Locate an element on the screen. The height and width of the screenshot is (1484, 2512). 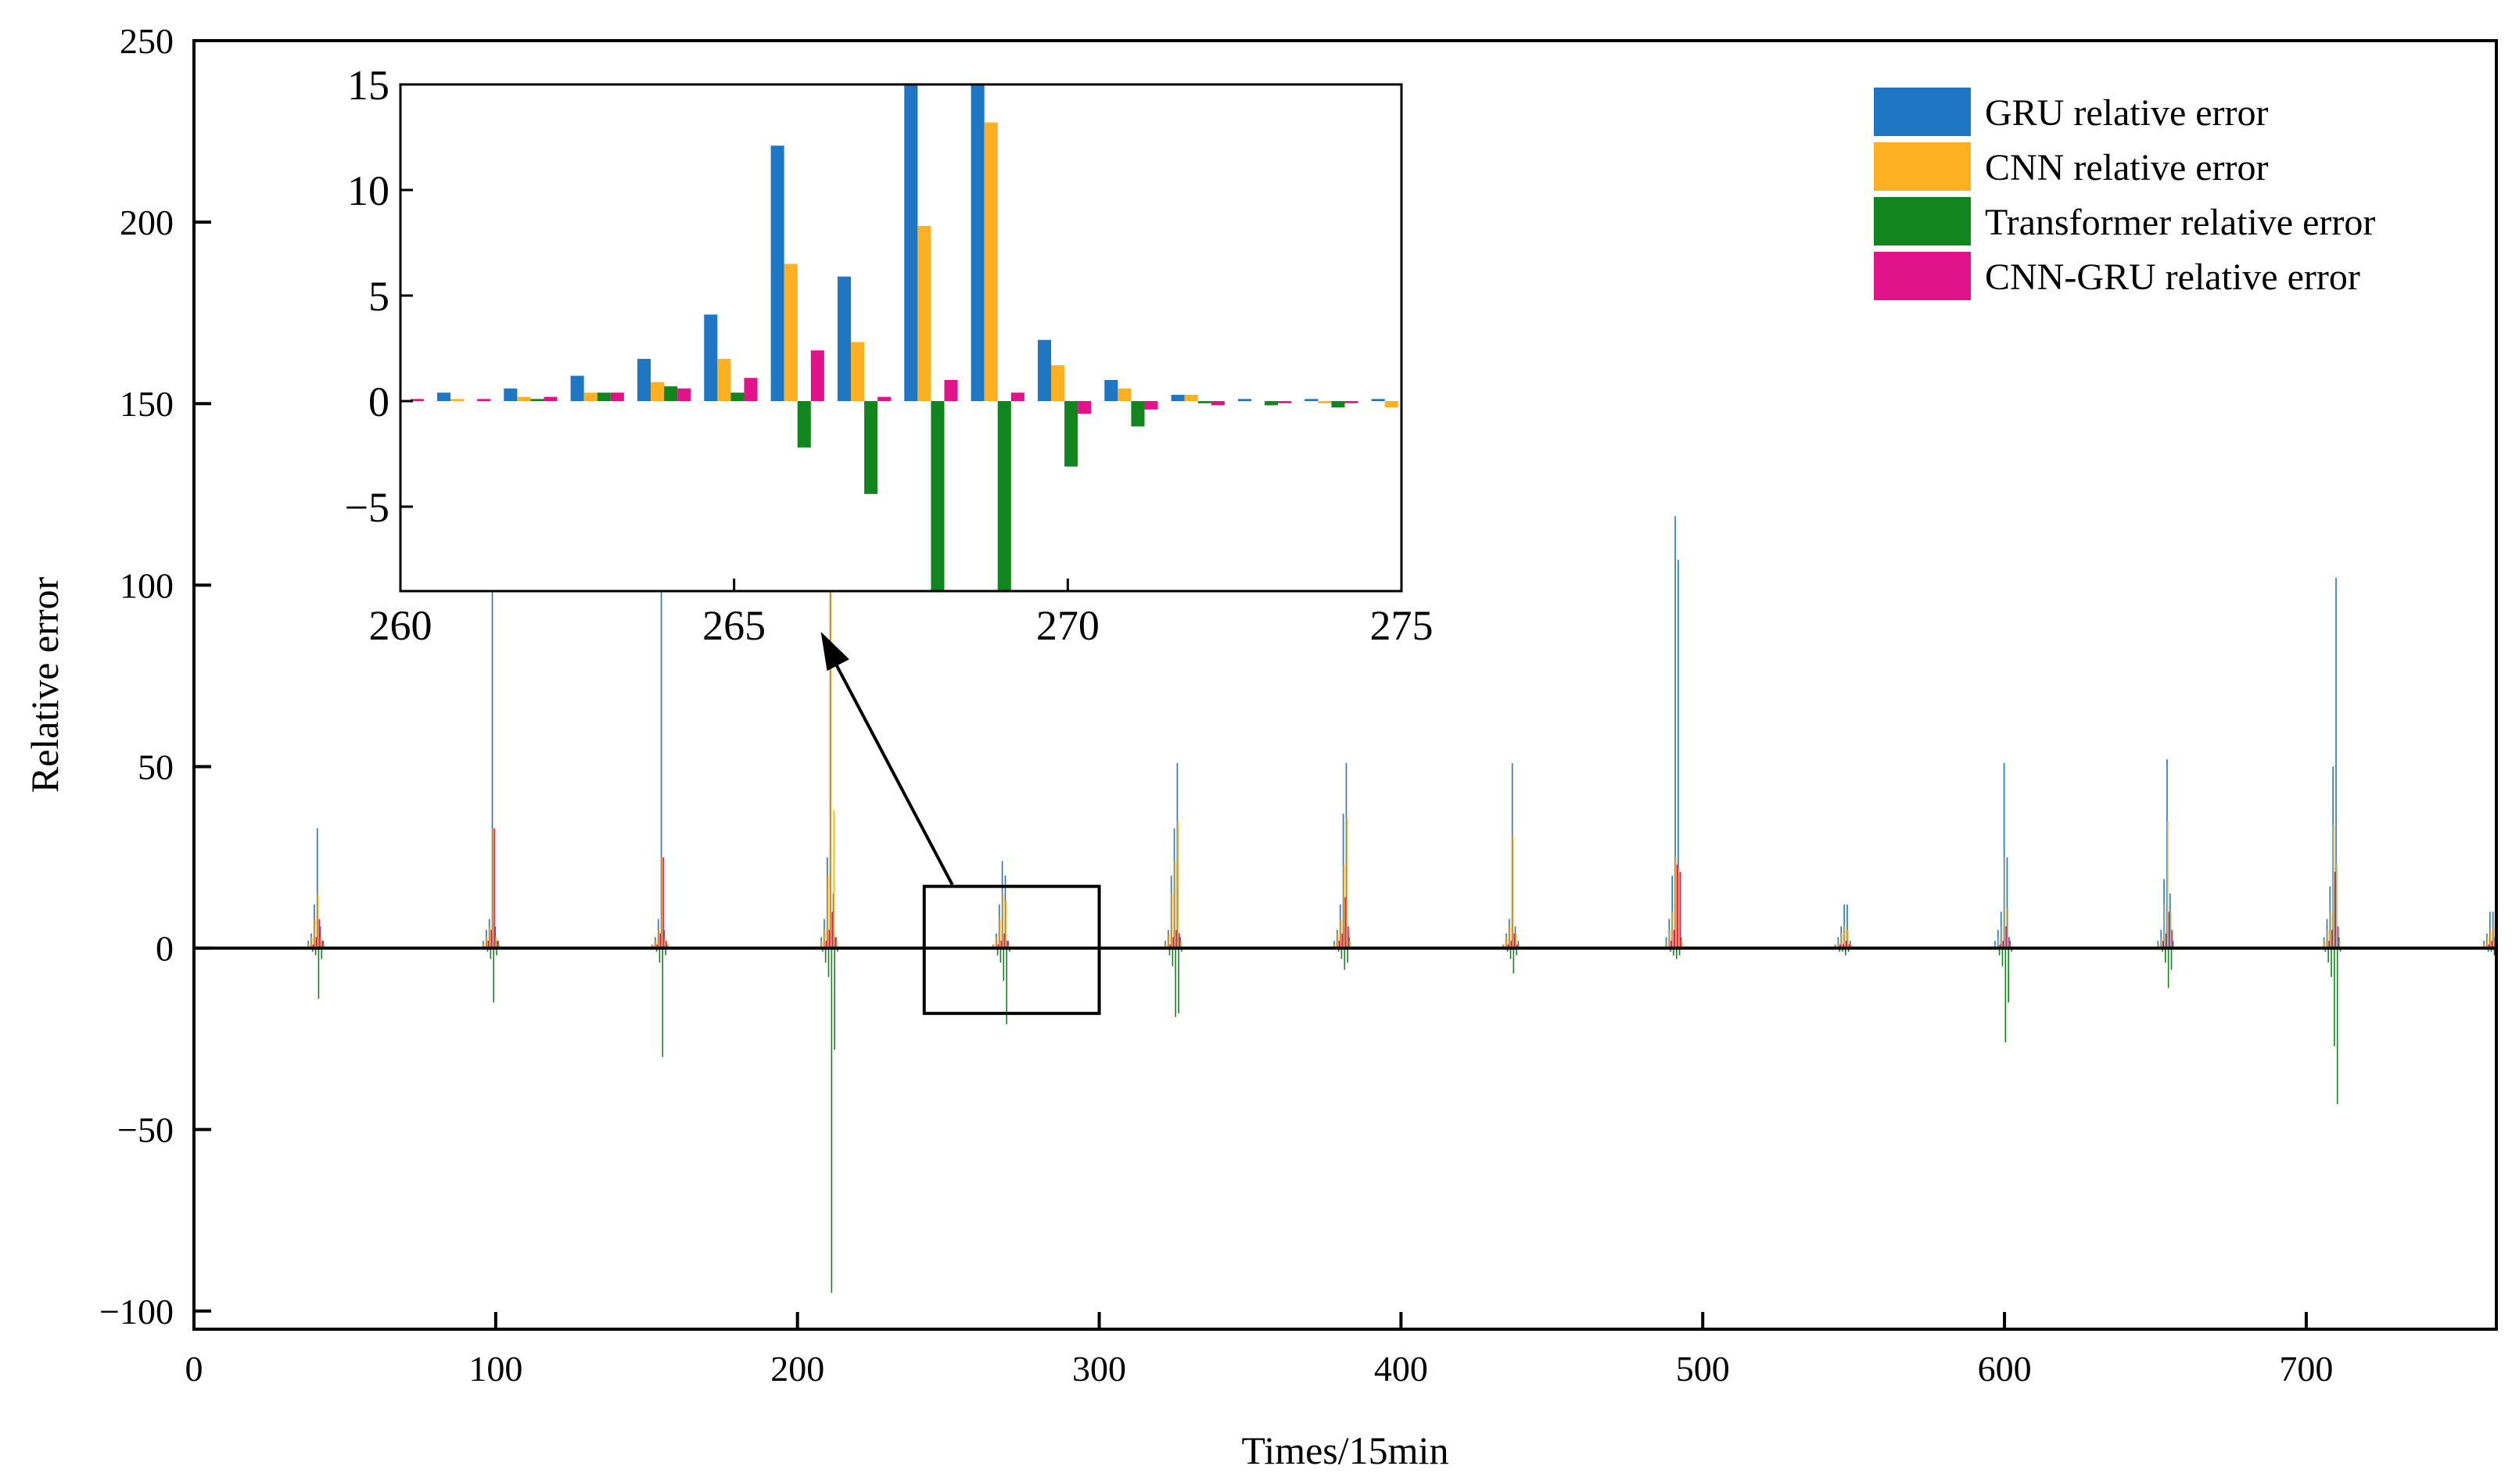
inset-xtick-label: 260 is located at coordinates (401, 625).